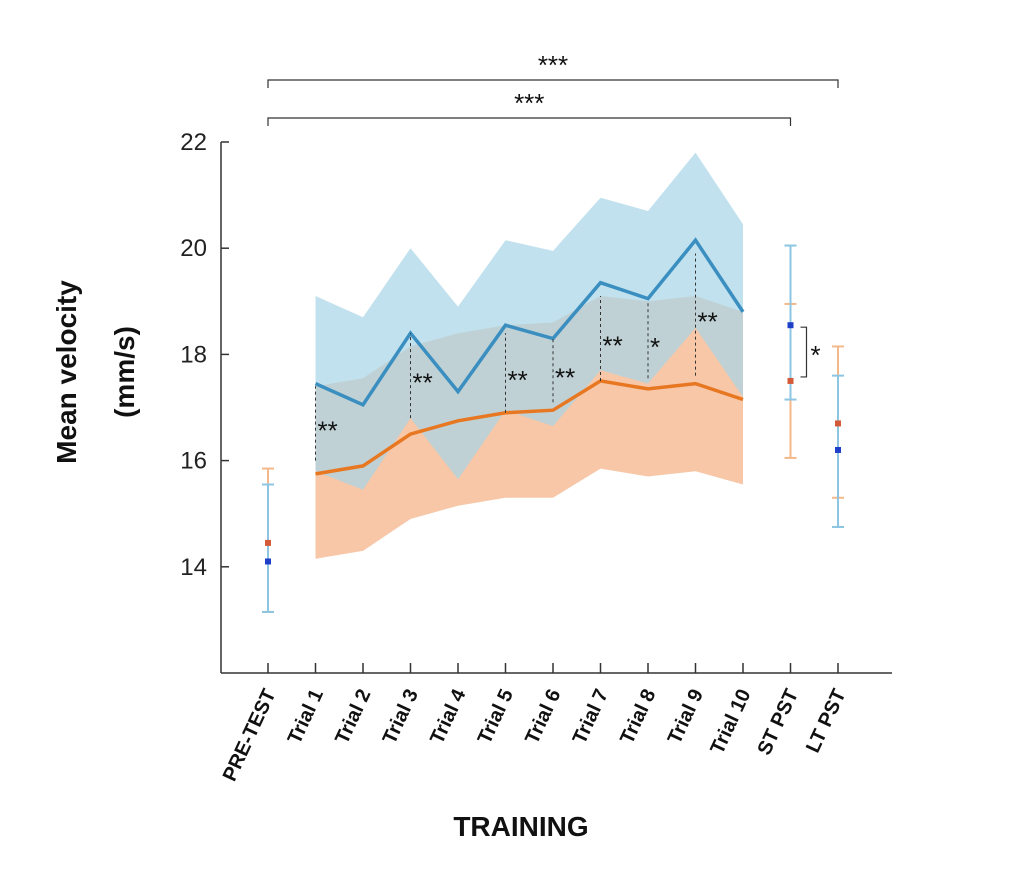 This screenshot has width=1024, height=873. Describe the element at coordinates (496, 717) in the screenshot. I see `x-tick-label: Trial 5` at that location.